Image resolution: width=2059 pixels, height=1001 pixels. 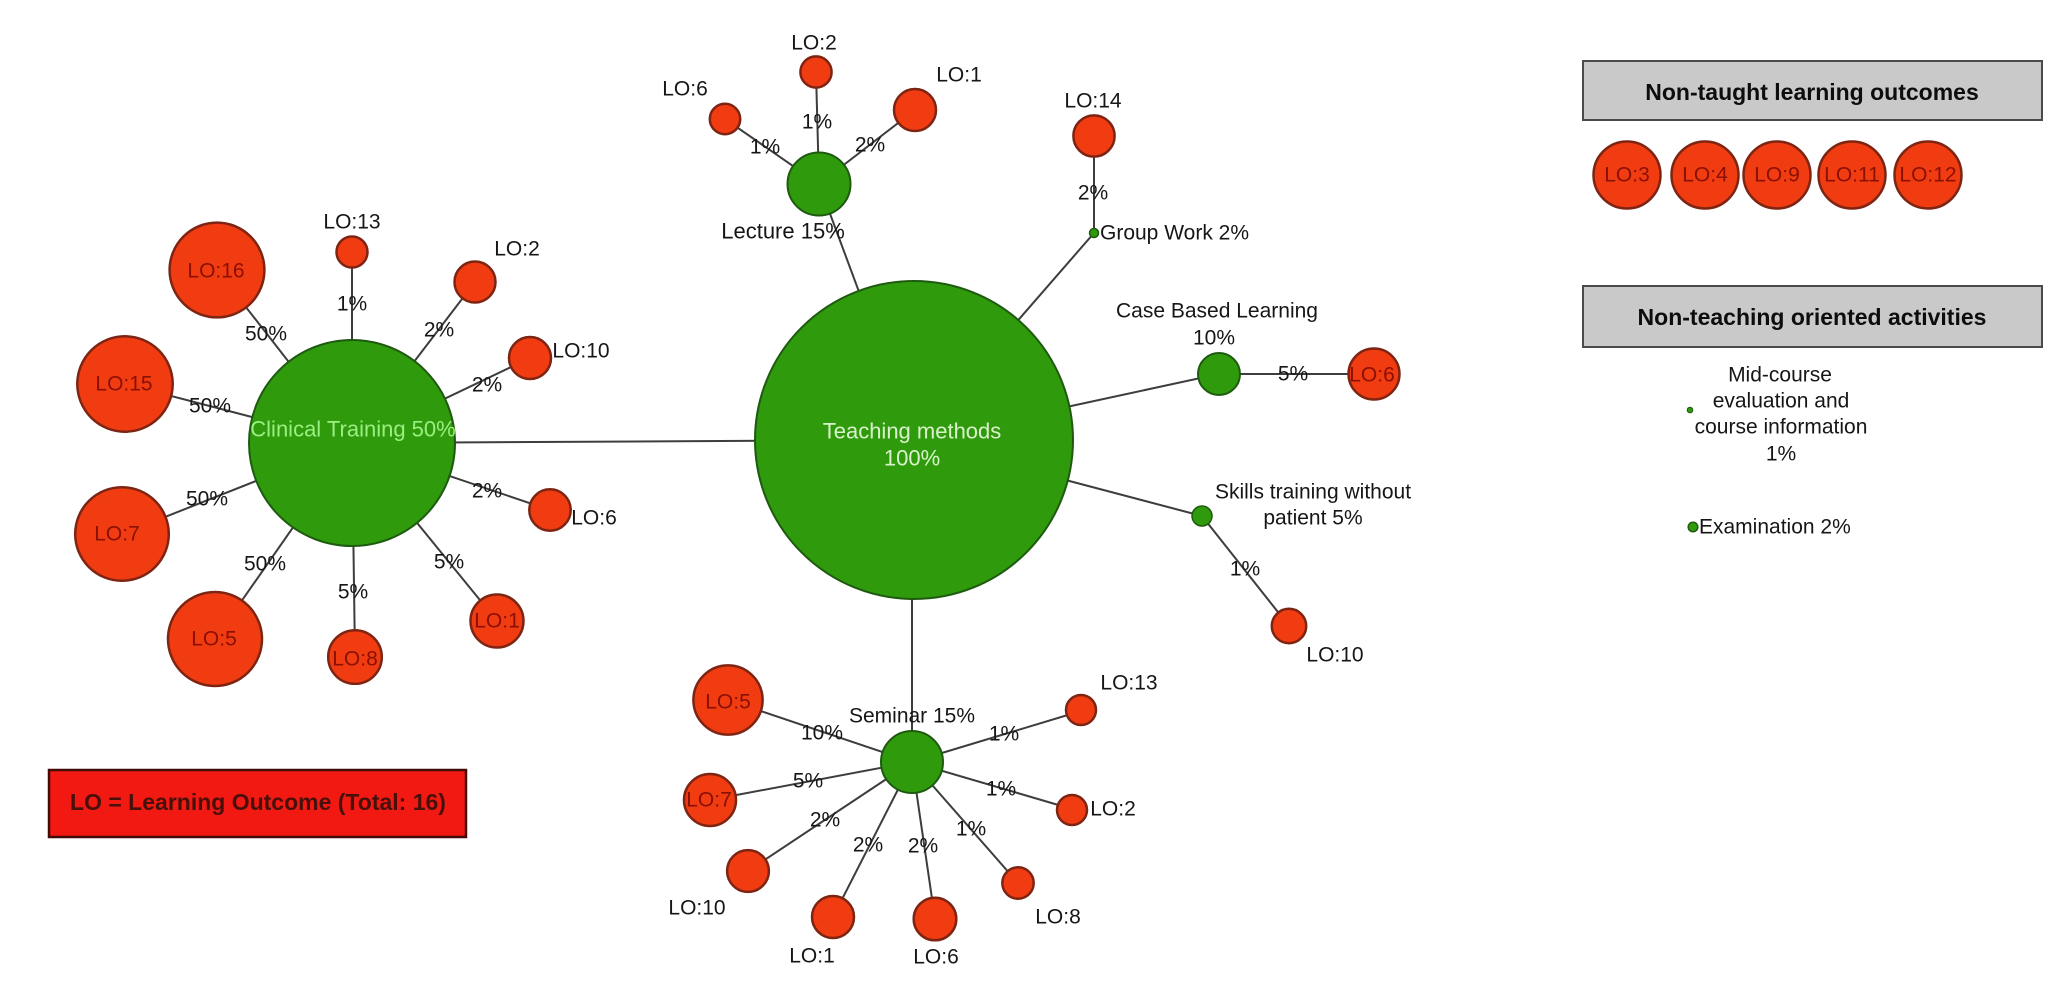 I want to click on svg-text: 100%, so click(x=912, y=458).